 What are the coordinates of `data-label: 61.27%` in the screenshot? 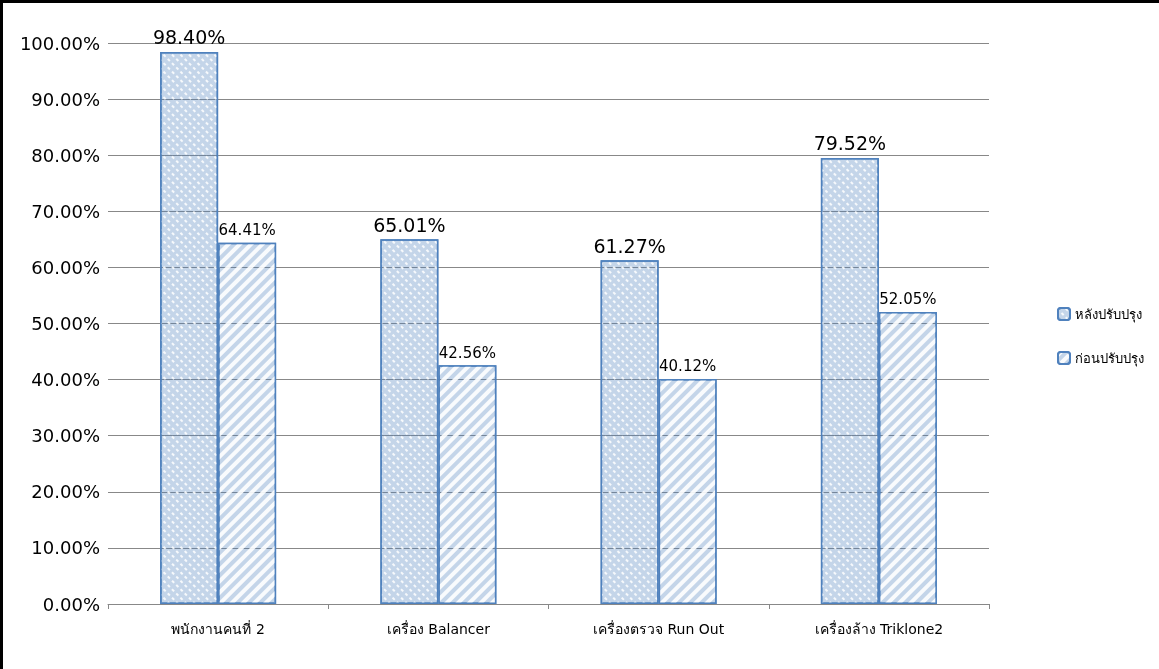 It's located at (629, 245).